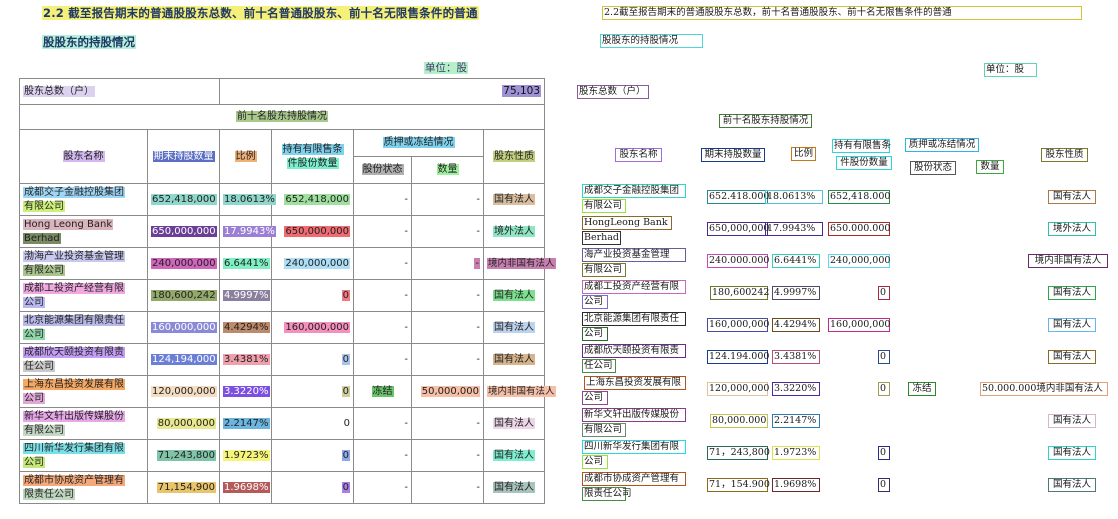 The width and height of the screenshot is (1118, 519). Describe the element at coordinates (183, 327) in the screenshot. I see `cell-quantity: 160,000,000` at that location.